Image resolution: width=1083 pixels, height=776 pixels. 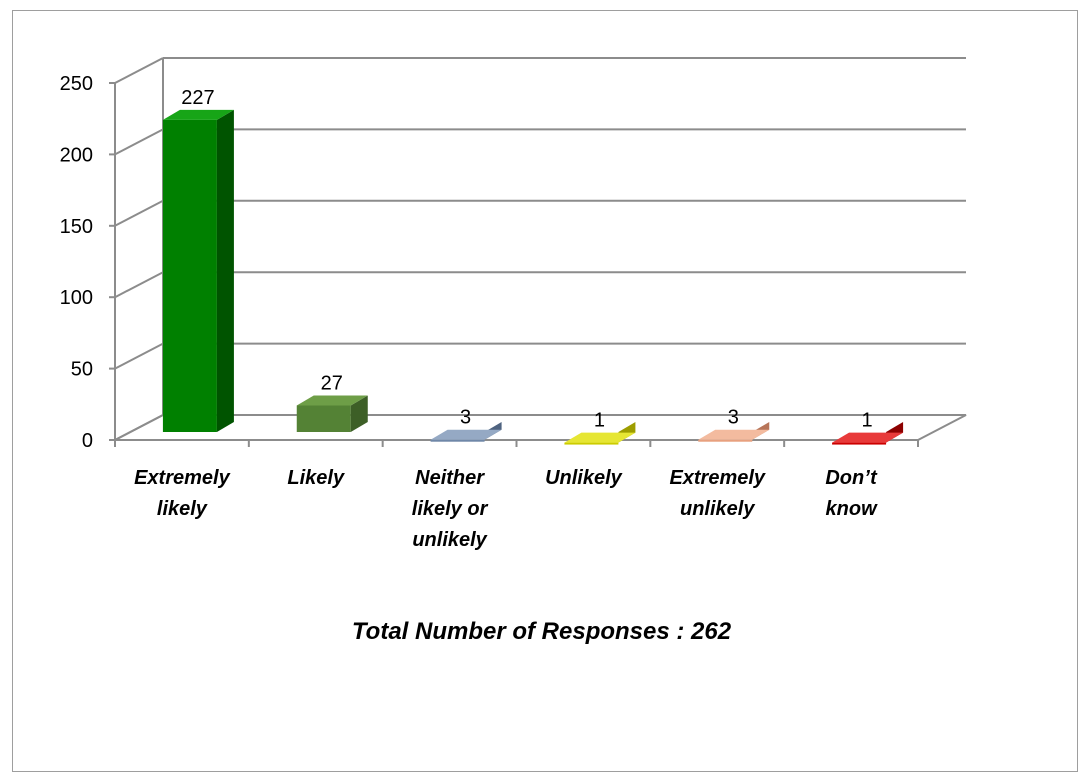 What do you see at coordinates (76, 227) in the screenshot?
I see `y-tick-label: 150` at bounding box center [76, 227].